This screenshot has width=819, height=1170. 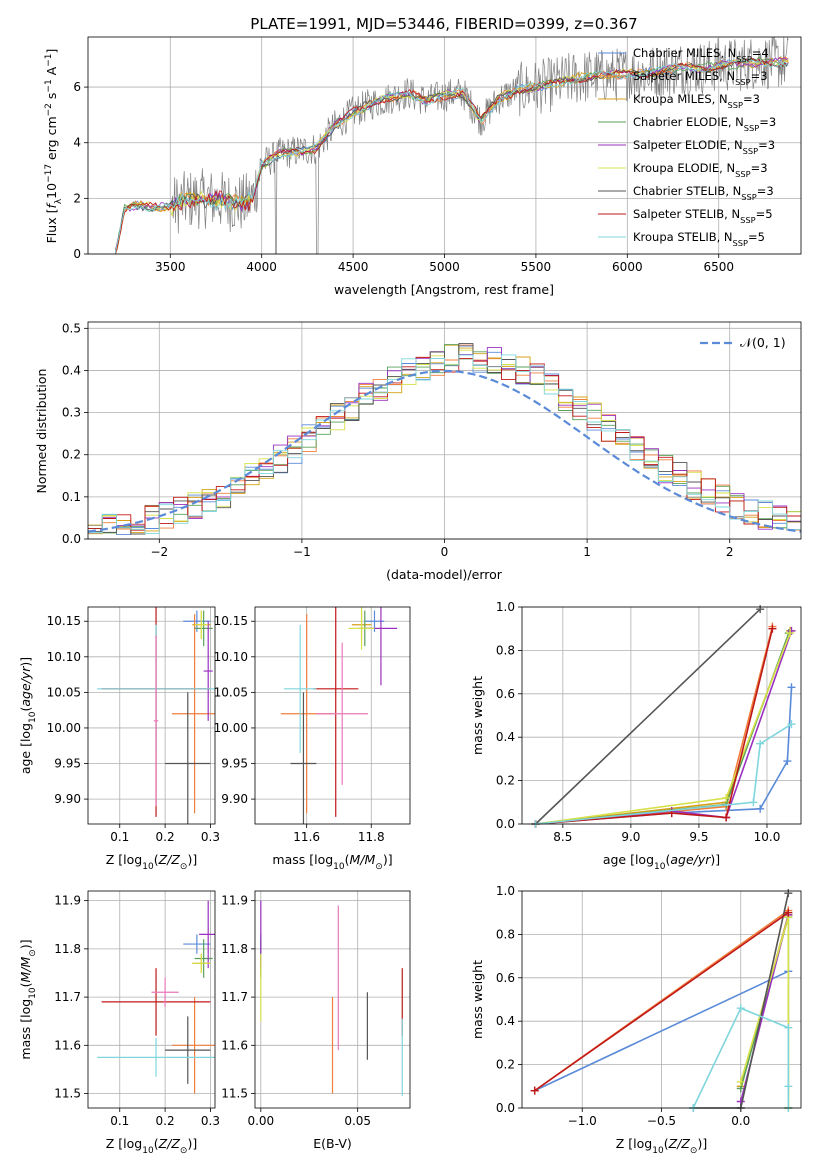 I want to click on y-axis-label: Flux [fλ10−17 erg cm−2 s−1 A−1], so click(x=54, y=146).